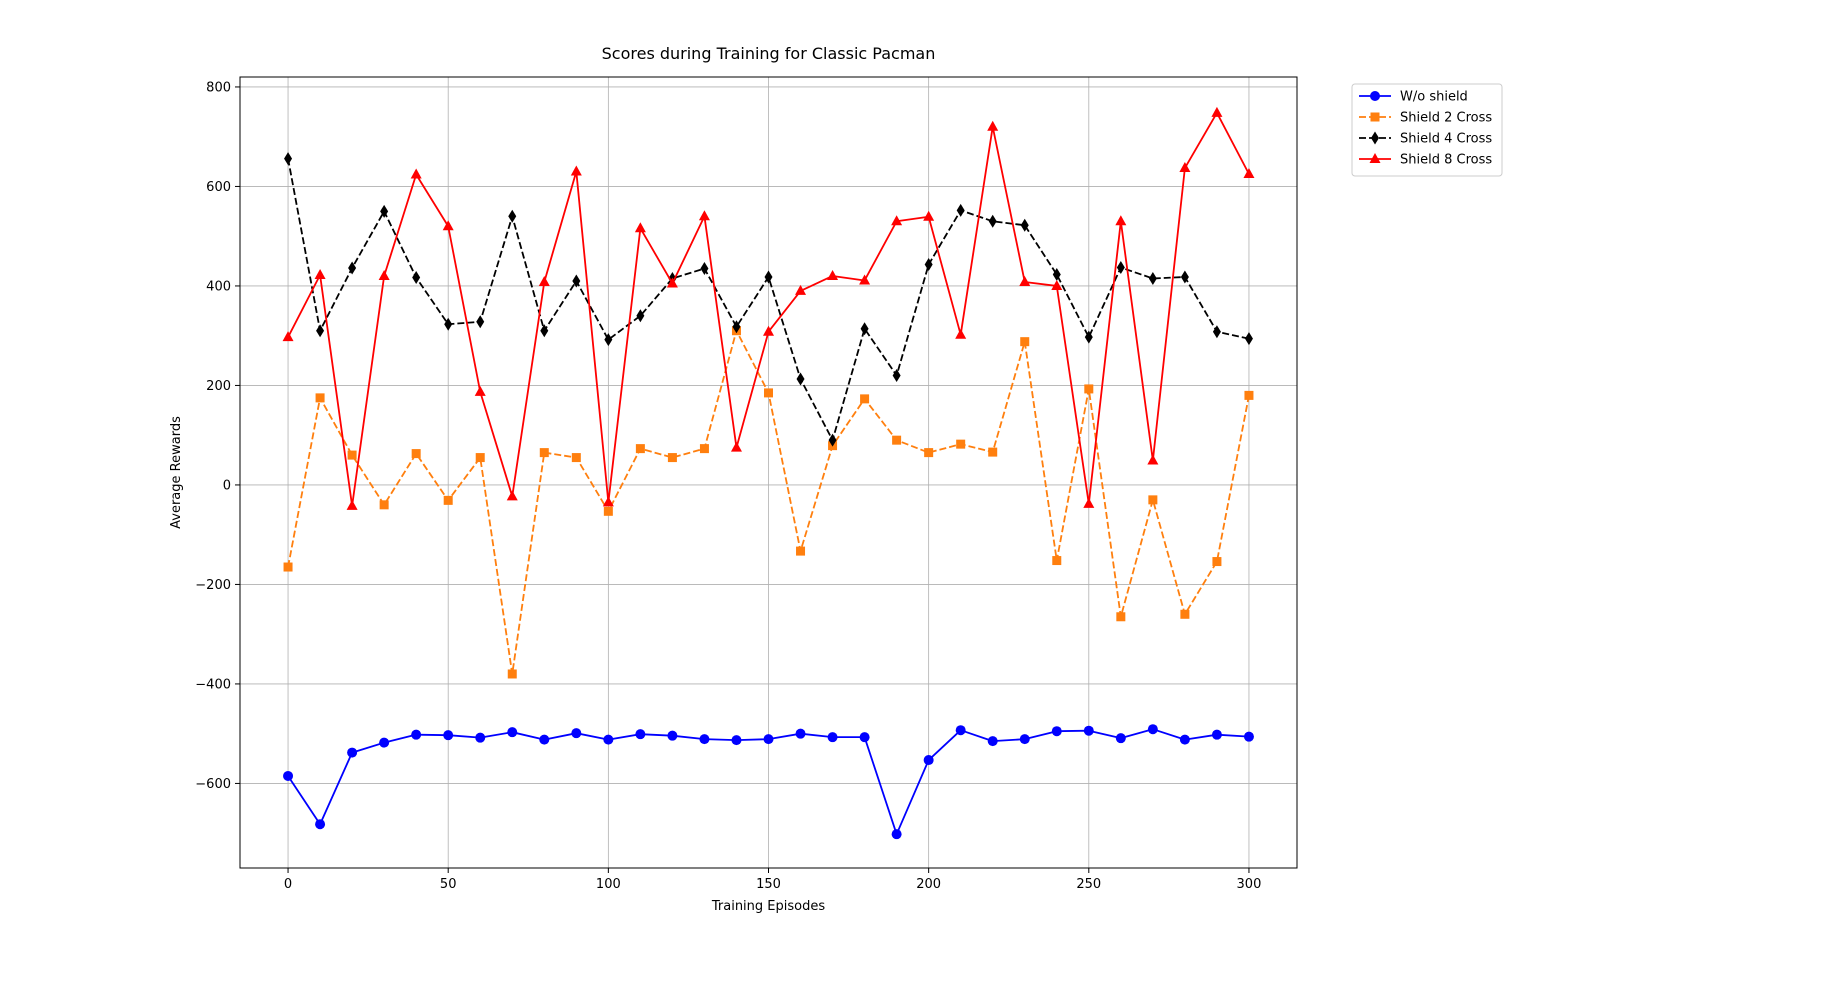  Describe the element at coordinates (218, 286) in the screenshot. I see `y-tick-label: 400` at that location.